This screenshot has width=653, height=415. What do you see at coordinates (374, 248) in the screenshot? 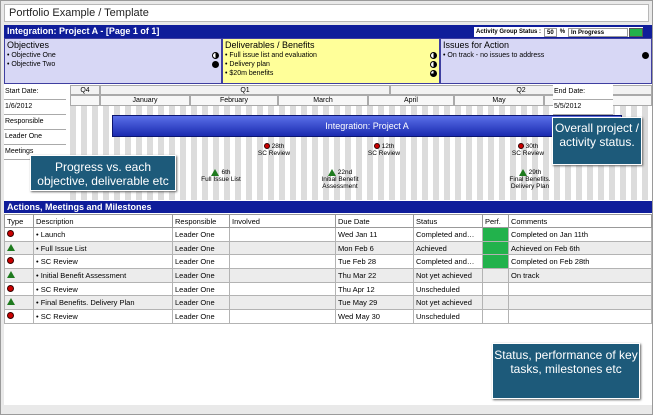
I see `cell-due-date: Mon Feb 6` at bounding box center [374, 248].